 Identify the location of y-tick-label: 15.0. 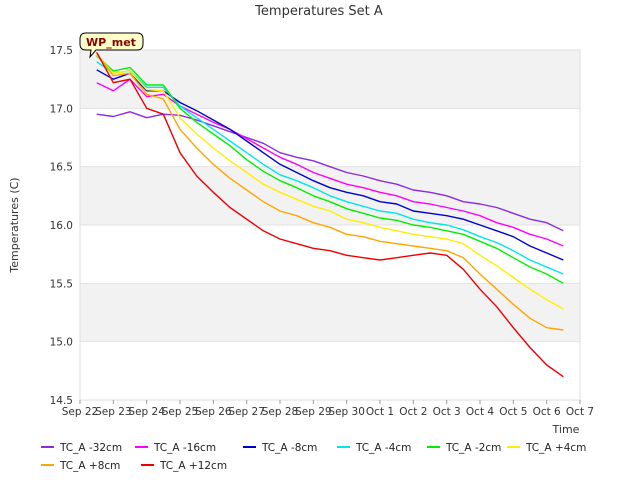
(61, 343).